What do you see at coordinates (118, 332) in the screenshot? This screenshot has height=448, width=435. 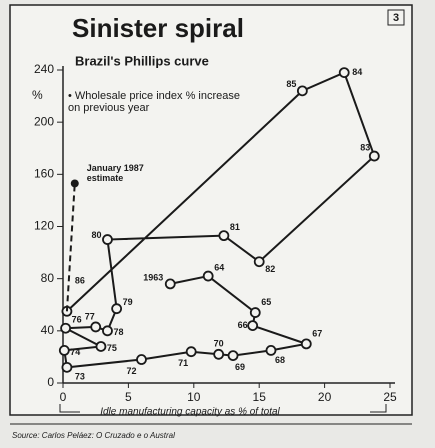 I see `point-label: 78` at bounding box center [118, 332].